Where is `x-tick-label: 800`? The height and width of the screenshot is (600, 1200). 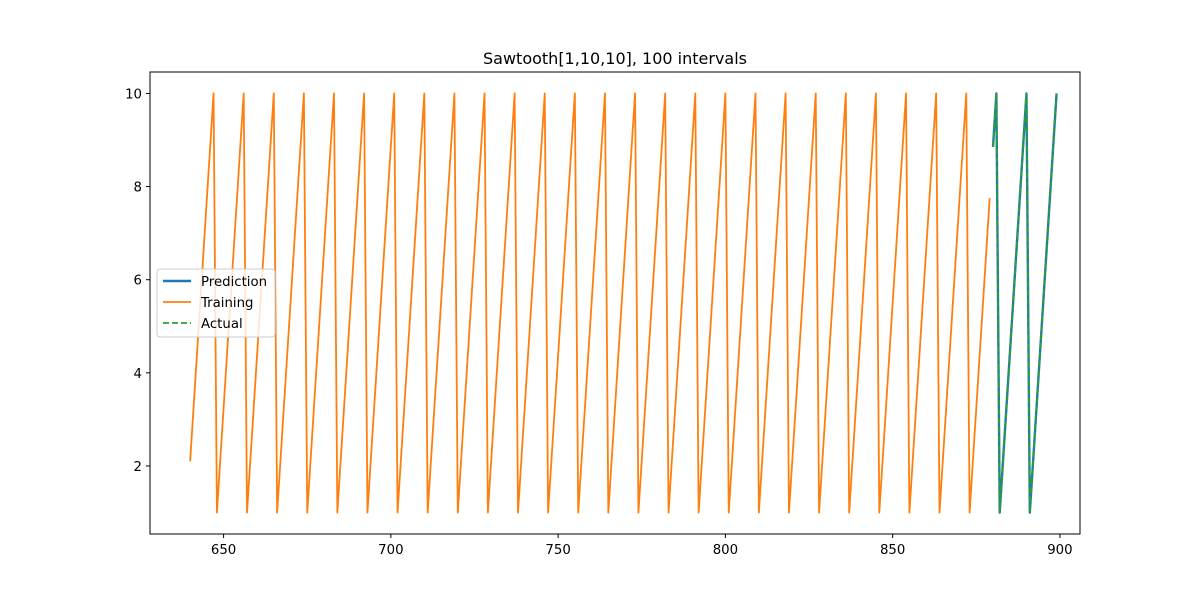
x-tick-label: 800 is located at coordinates (725, 550).